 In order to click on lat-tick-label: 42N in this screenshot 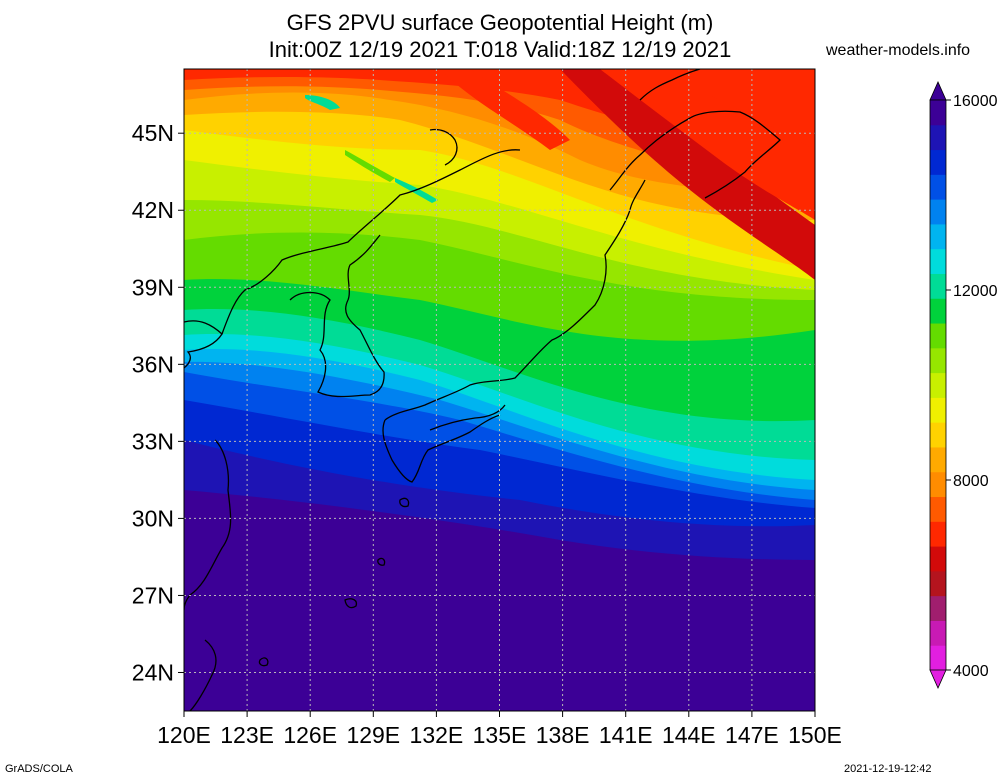, I will do `click(153, 210)`.